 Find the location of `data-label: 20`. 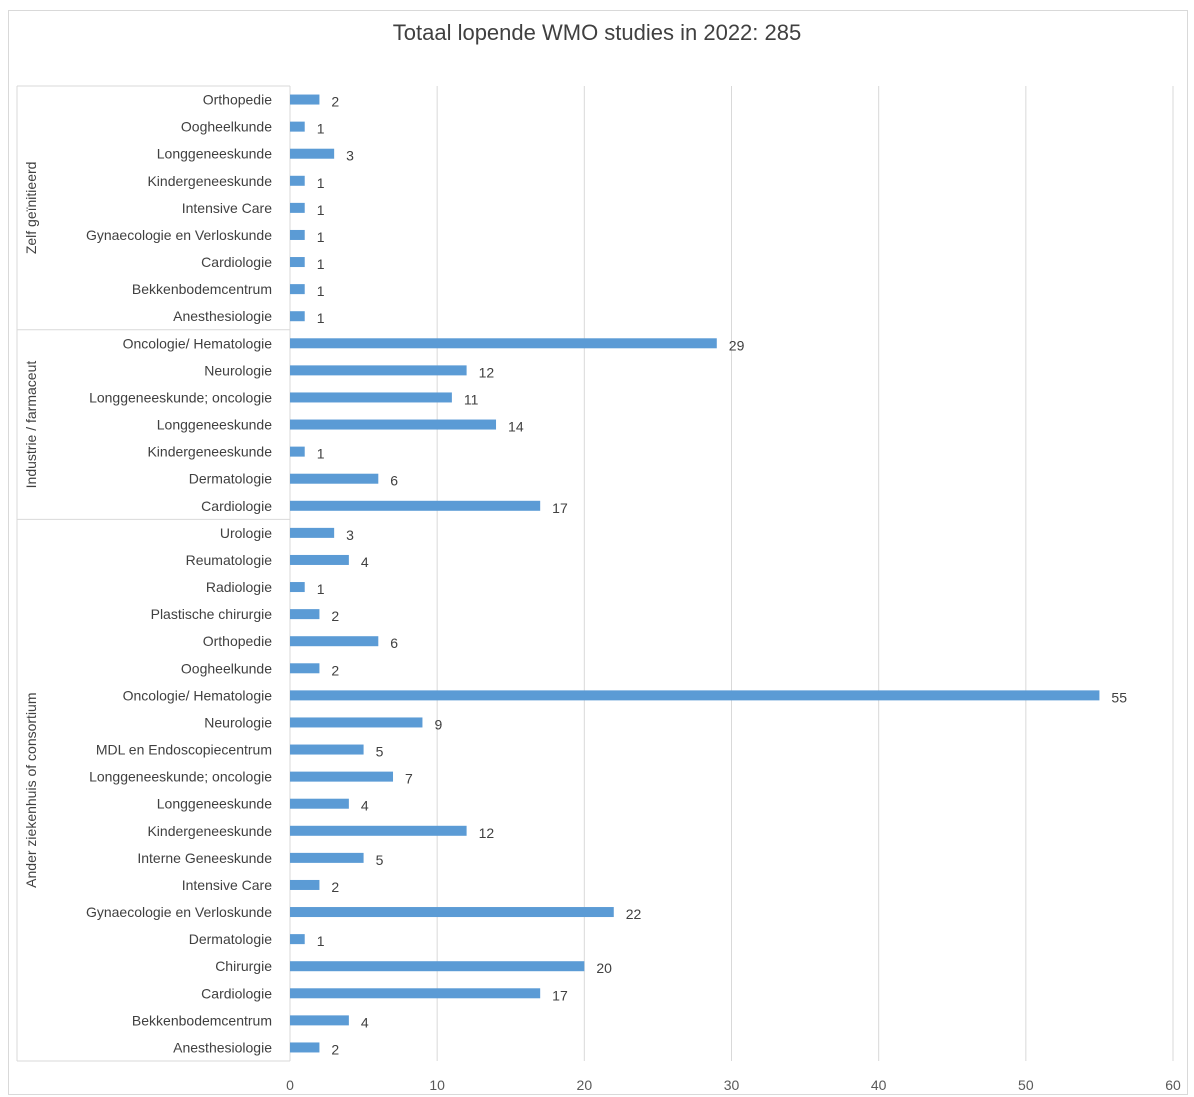

data-label: 20 is located at coordinates (604, 968).